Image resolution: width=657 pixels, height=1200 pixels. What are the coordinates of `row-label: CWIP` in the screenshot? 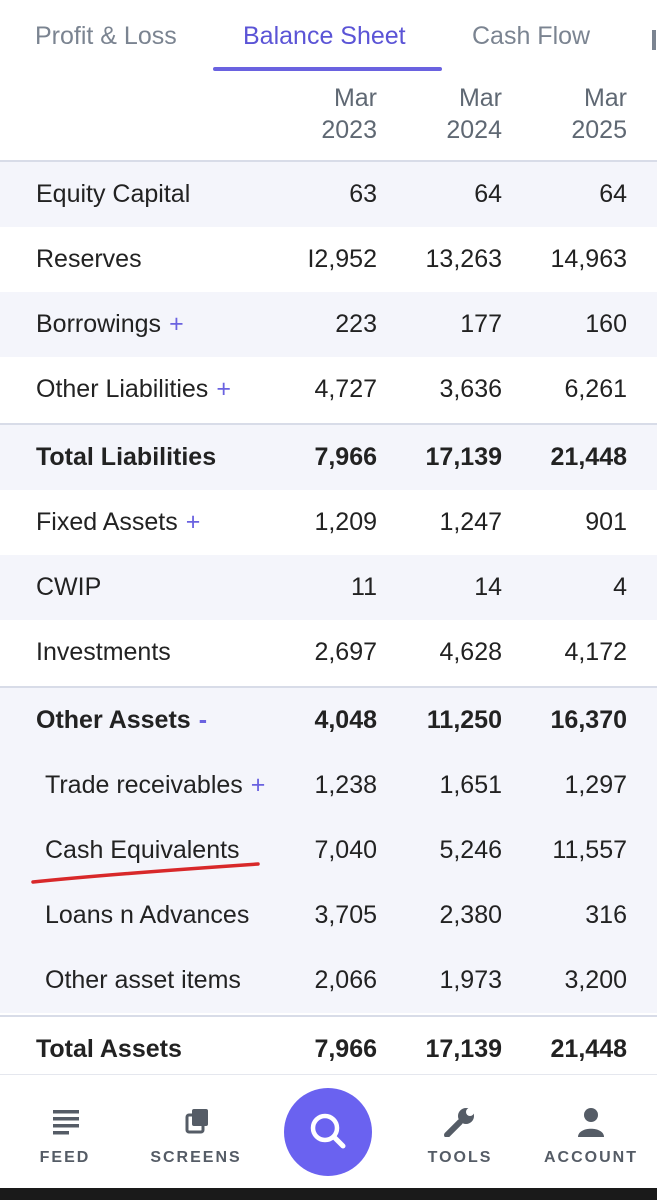 It's located at (69, 587).